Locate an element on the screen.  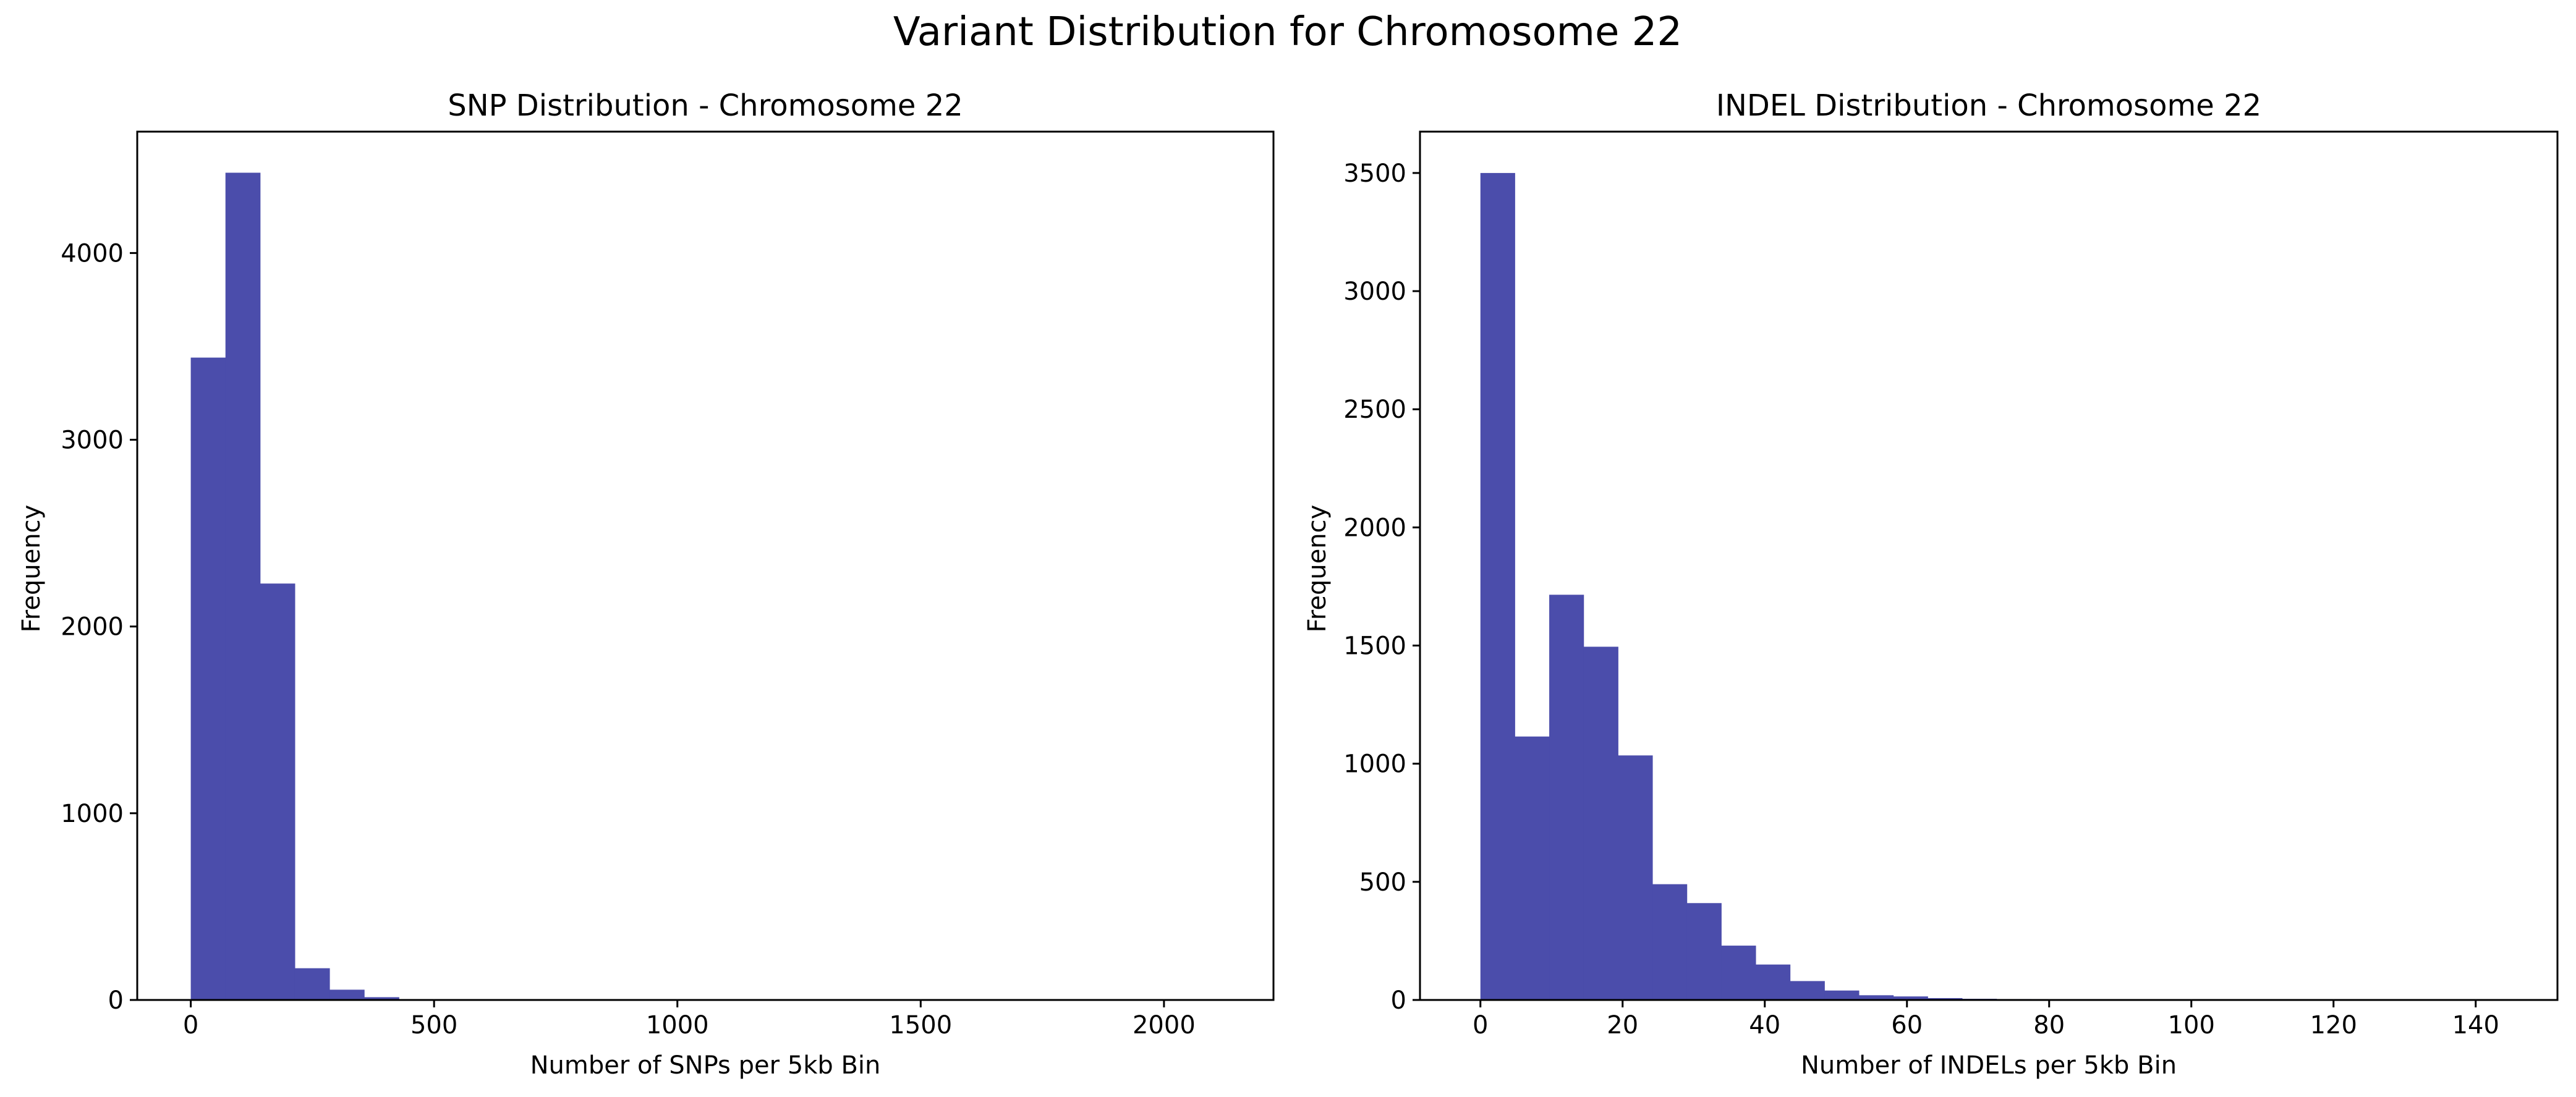
indel-y-axis-label: Frequency is located at coordinates (1317, 569).